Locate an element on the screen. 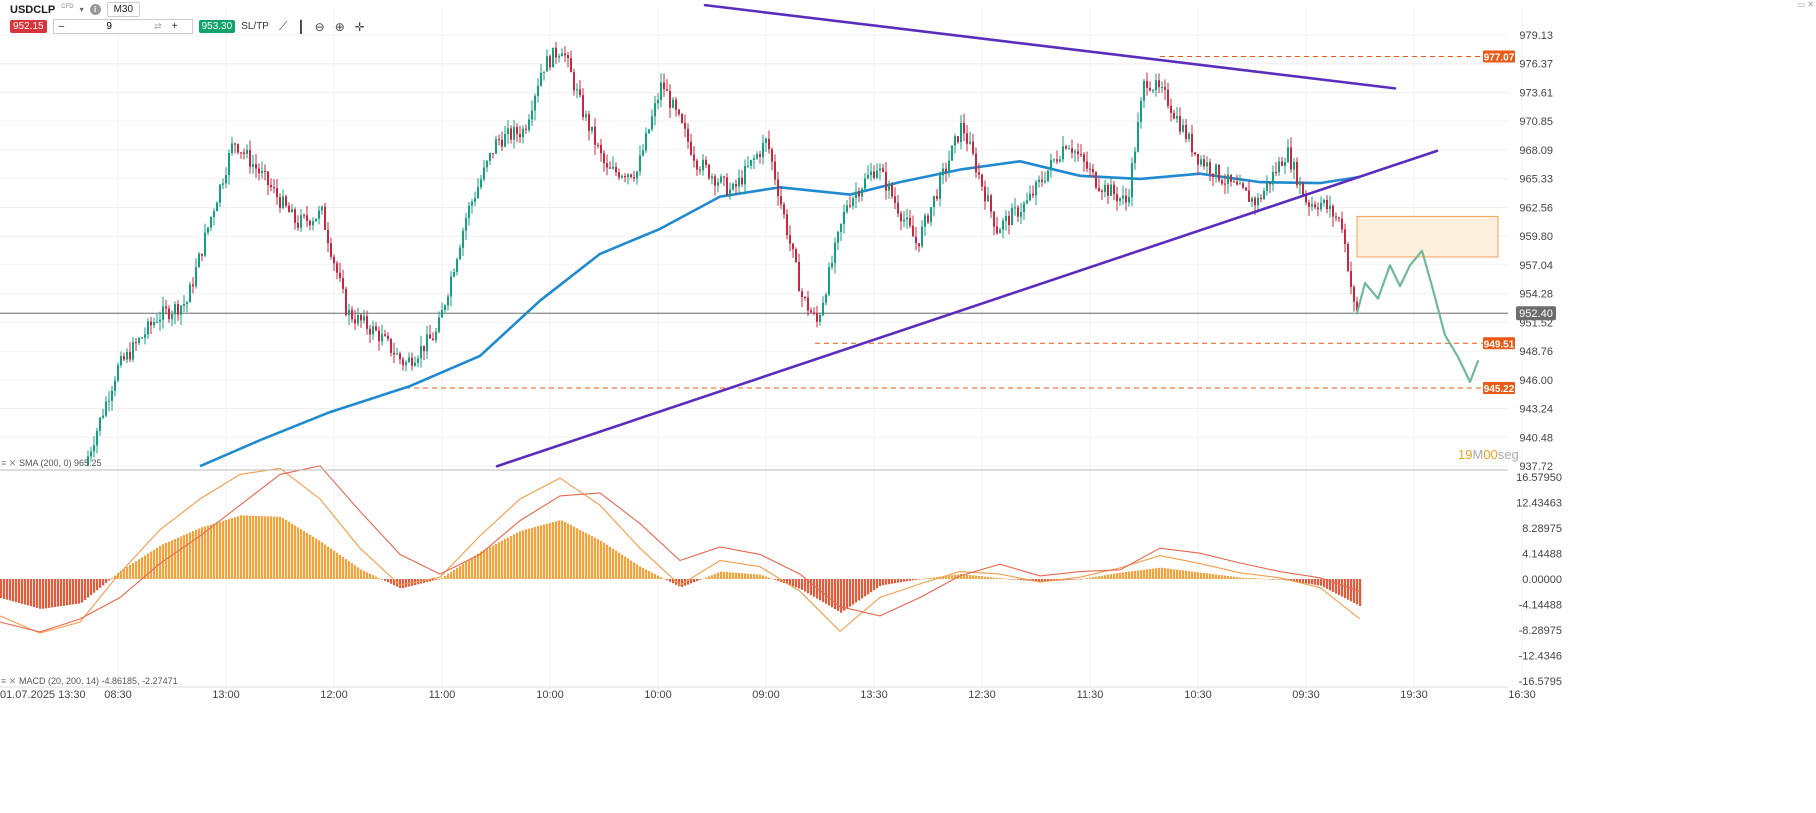 The height and width of the screenshot is (813, 1816). price-tick-label: 976.37 is located at coordinates (1536, 65).